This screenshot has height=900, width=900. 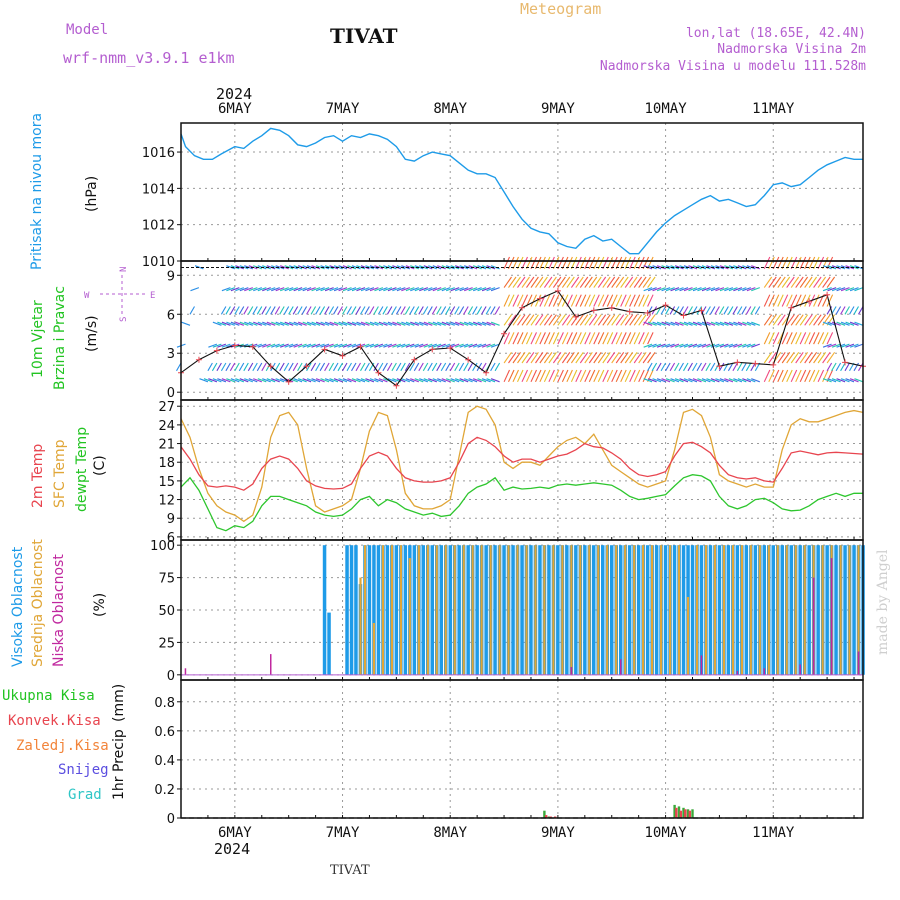 I want to click on precip-total-bar, so click(x=692, y=813).